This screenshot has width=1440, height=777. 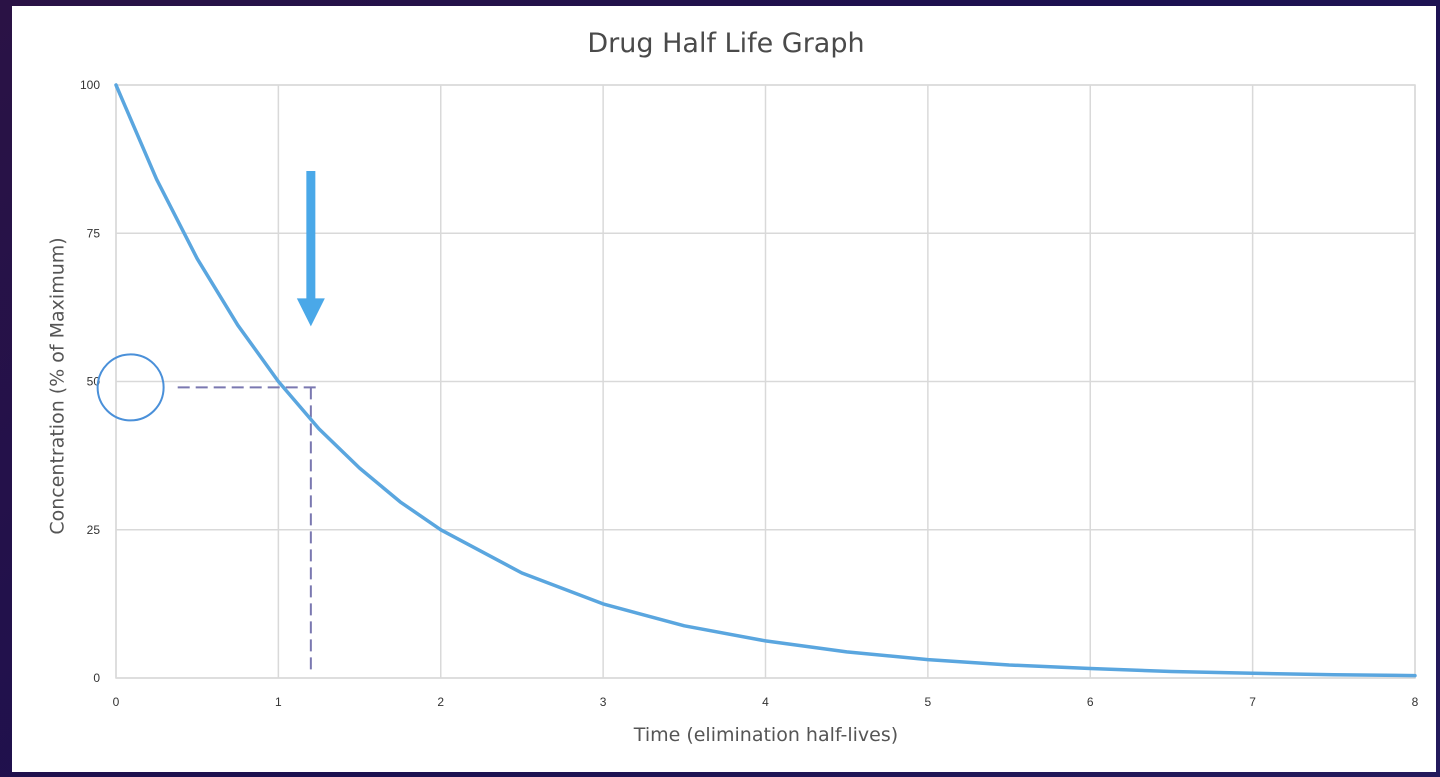 What do you see at coordinates (210, 421) in the screenshot?
I see `annotations` at bounding box center [210, 421].